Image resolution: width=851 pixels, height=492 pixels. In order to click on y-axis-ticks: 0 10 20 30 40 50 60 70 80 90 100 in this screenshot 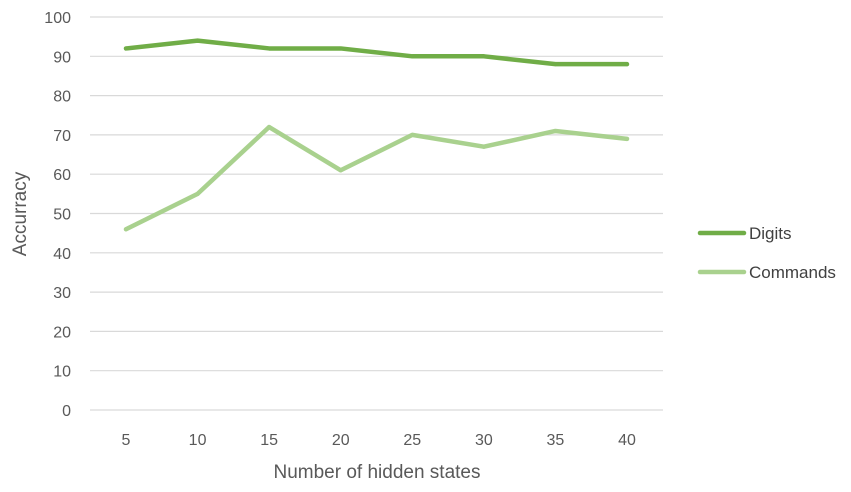, I will do `click(57, 215)`.